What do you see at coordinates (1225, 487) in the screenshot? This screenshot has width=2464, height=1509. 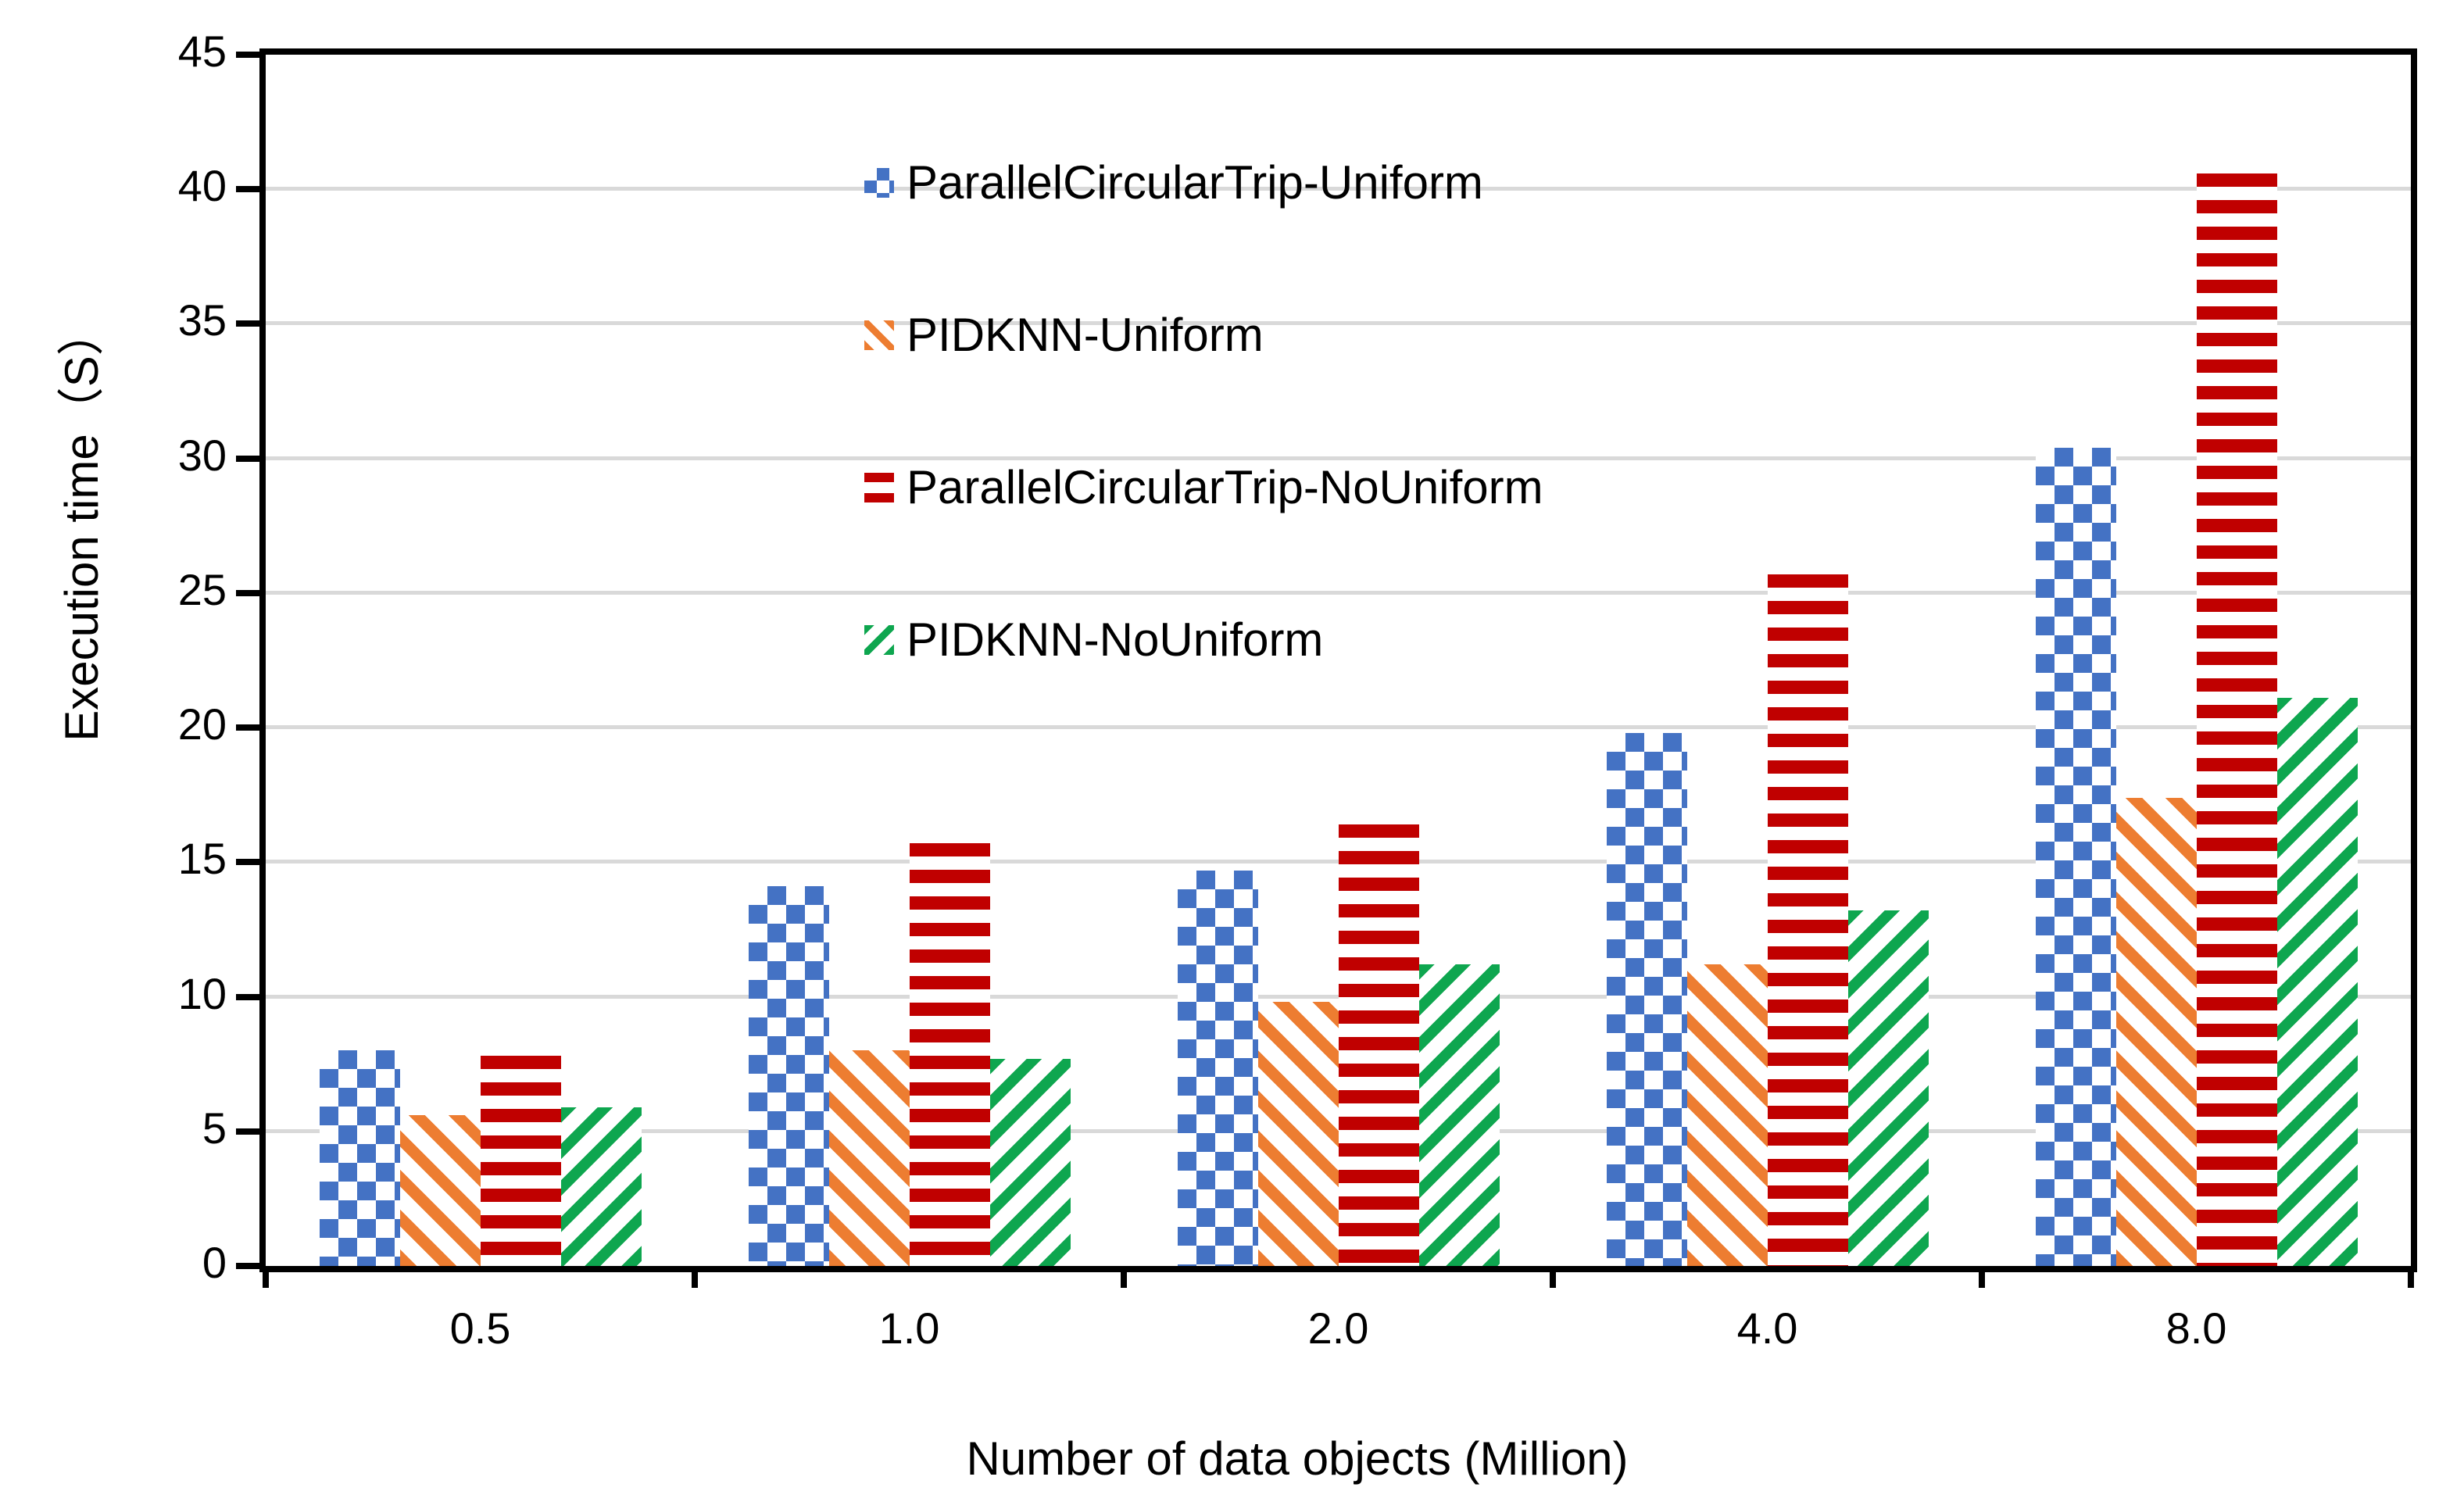 I see `legend-label: ParallelCircularTrip-NoUniform` at bounding box center [1225, 487].